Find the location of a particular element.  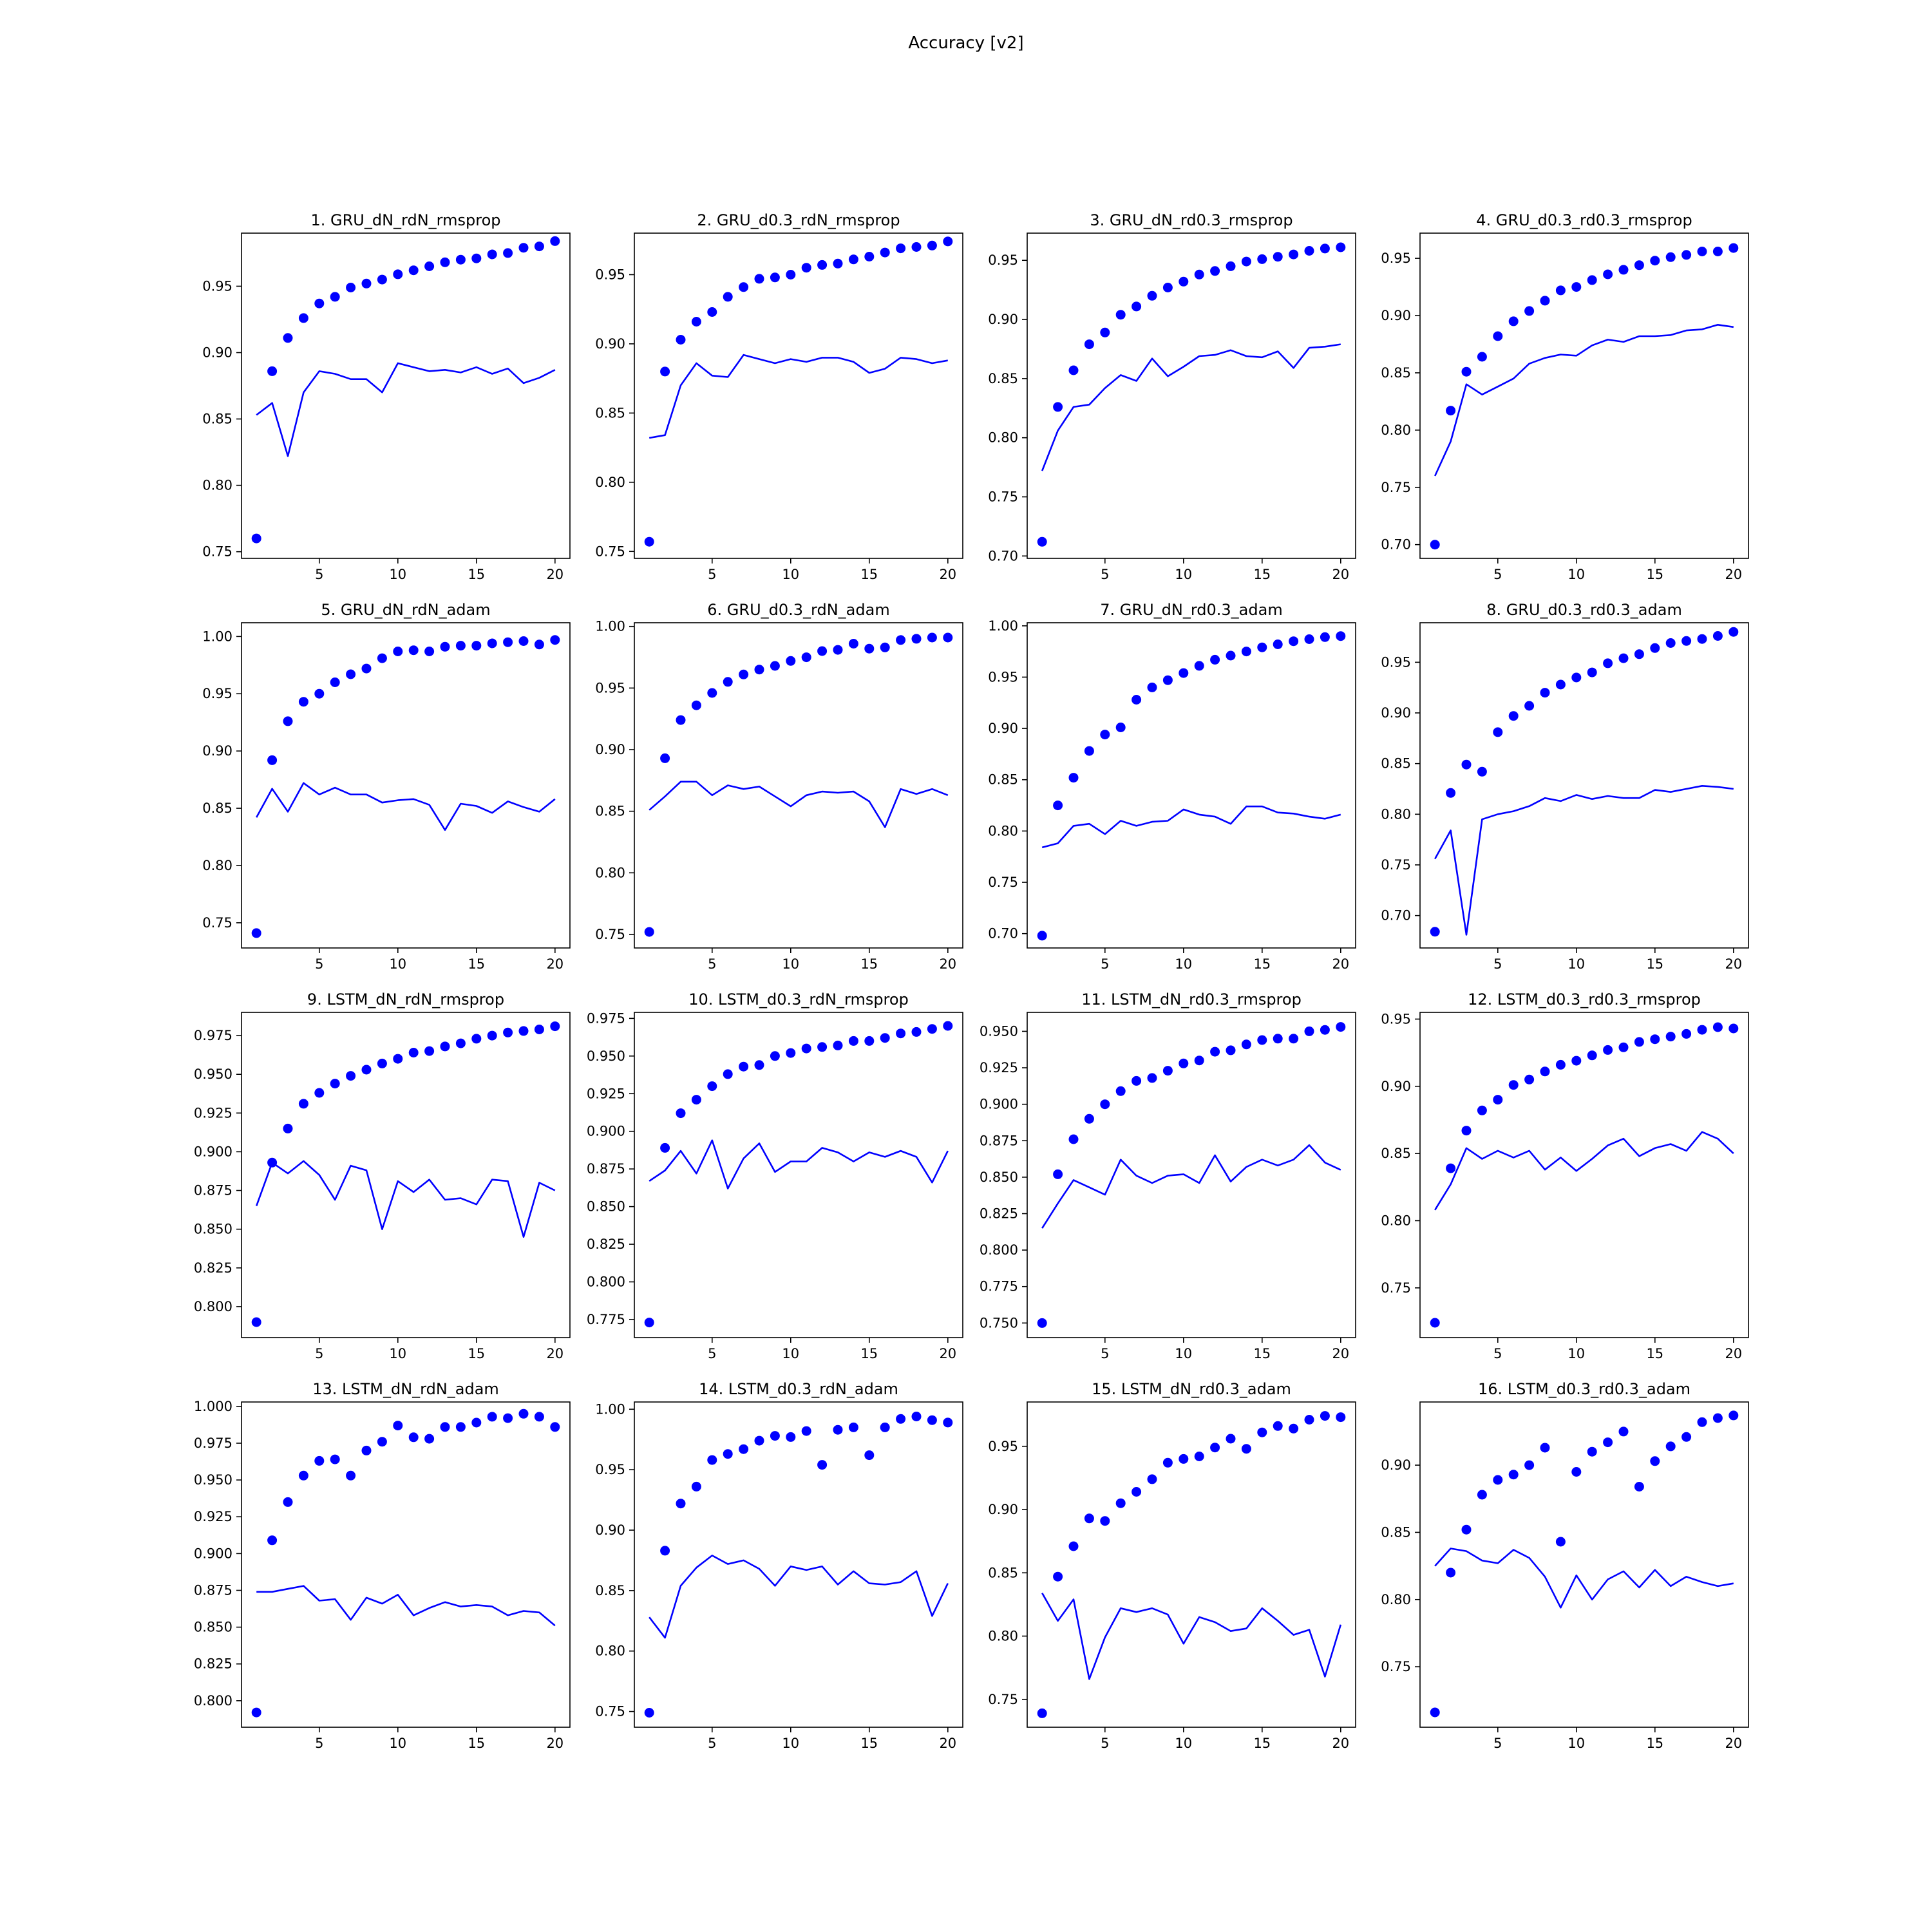

y-tick-label: 0.950 is located at coordinates (606, 1056).